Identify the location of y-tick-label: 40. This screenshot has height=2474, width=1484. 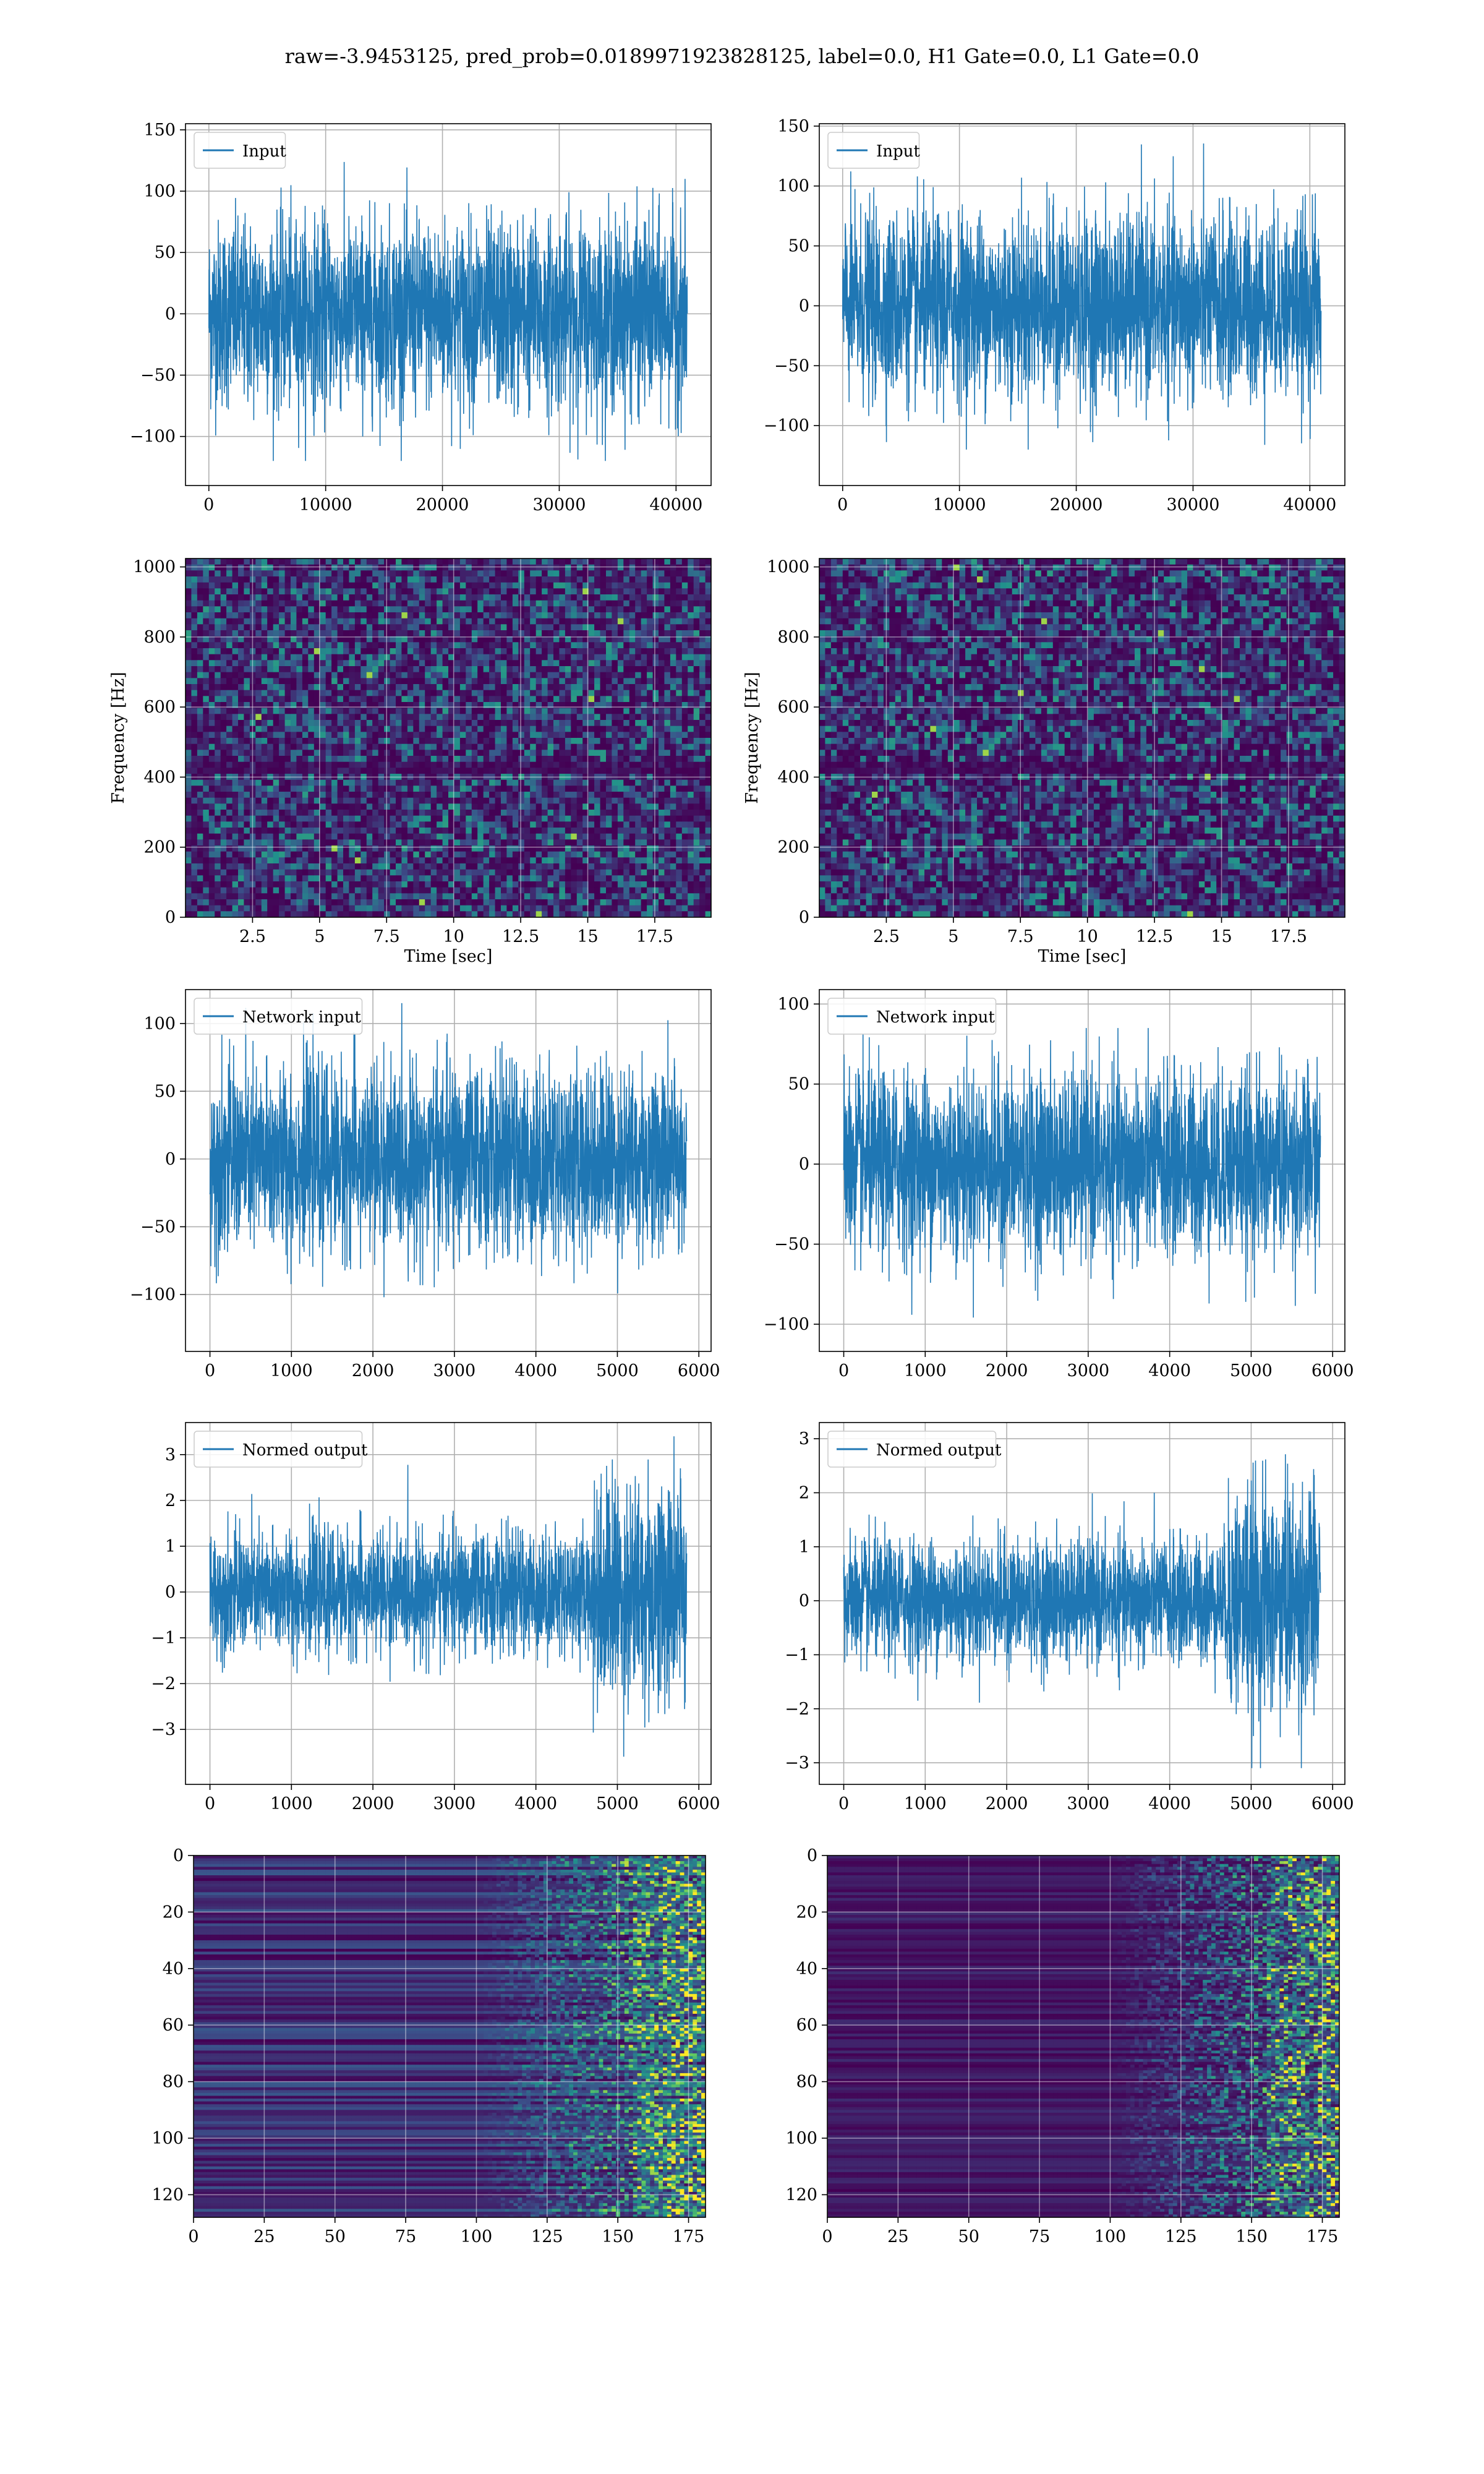
(173, 1969).